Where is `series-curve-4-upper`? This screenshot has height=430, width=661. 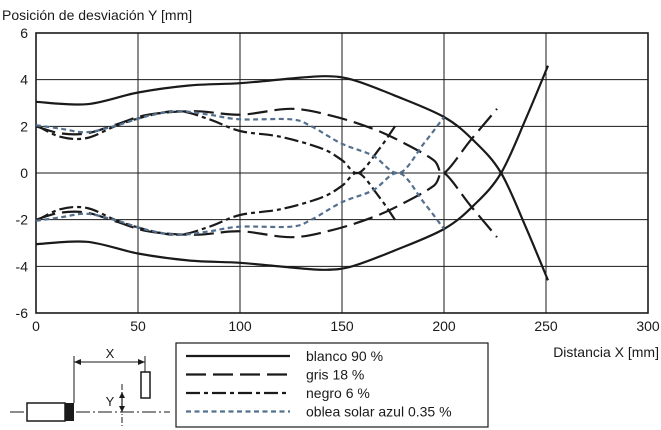
series-curve-4-upper is located at coordinates (240, 142).